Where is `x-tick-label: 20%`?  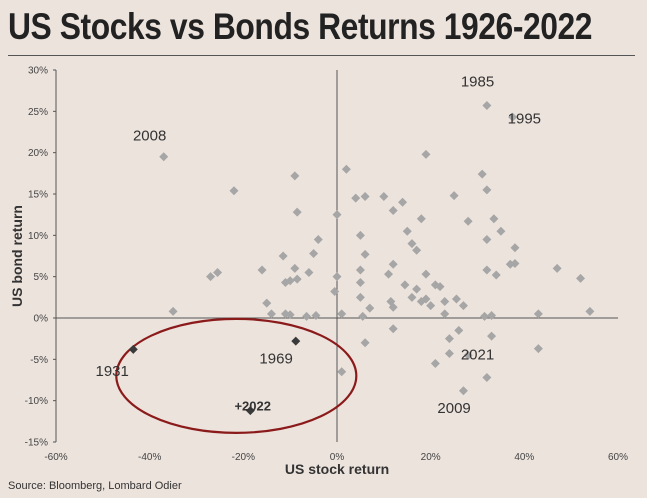
x-tick-label: 20% is located at coordinates (431, 457).